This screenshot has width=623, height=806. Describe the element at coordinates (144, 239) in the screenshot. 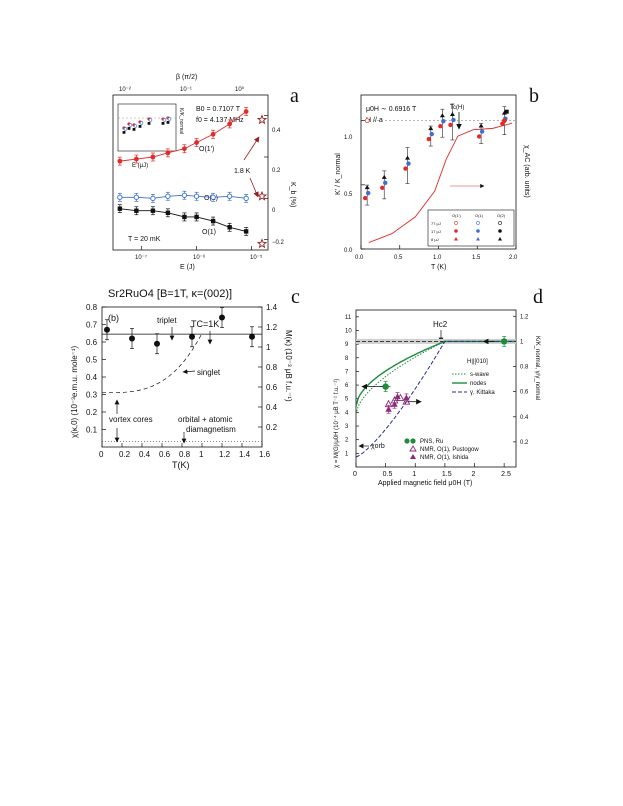

I see `panel-a-temp: T = 20 mK` at that location.